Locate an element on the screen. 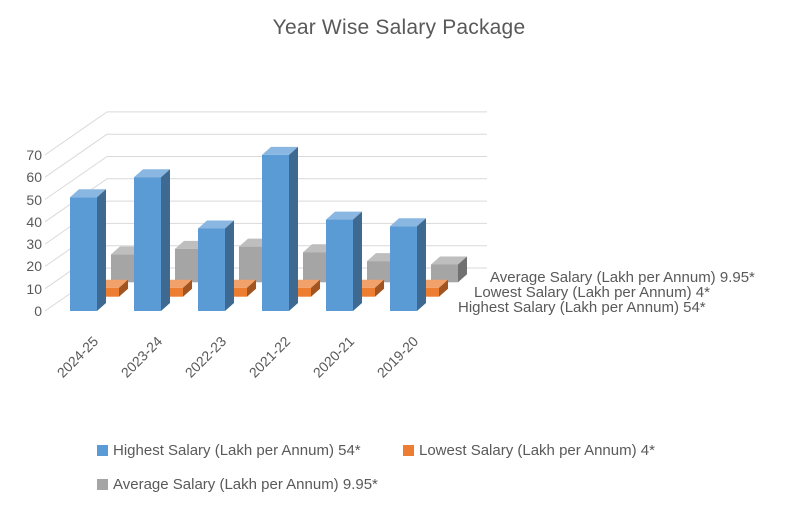 The height and width of the screenshot is (508, 798). value-axis-tick: 10 is located at coordinates (34, 288).